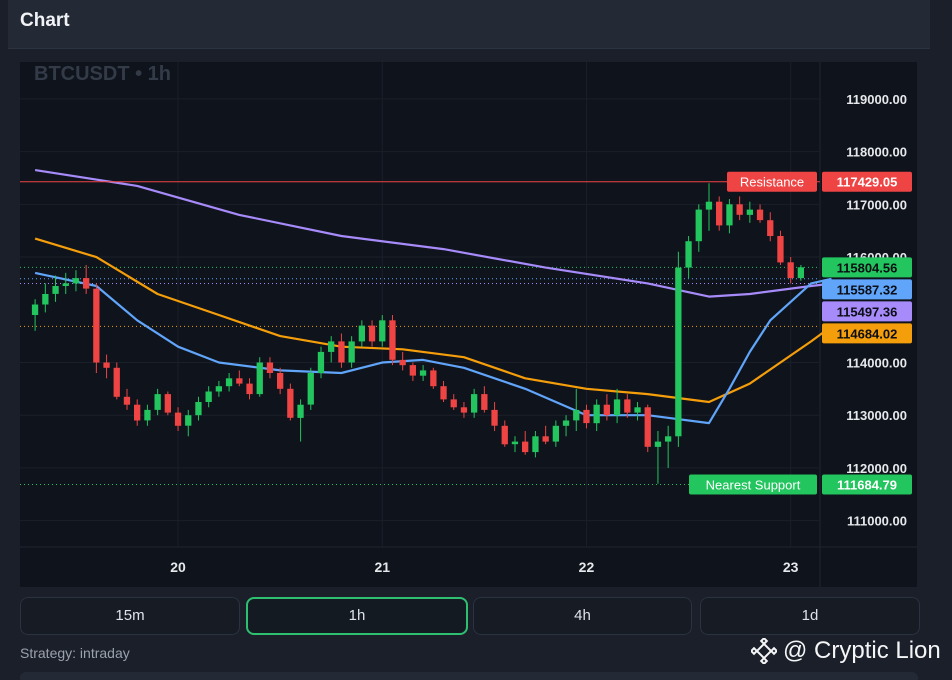  I want to click on x-tick-label: 23, so click(791, 567).